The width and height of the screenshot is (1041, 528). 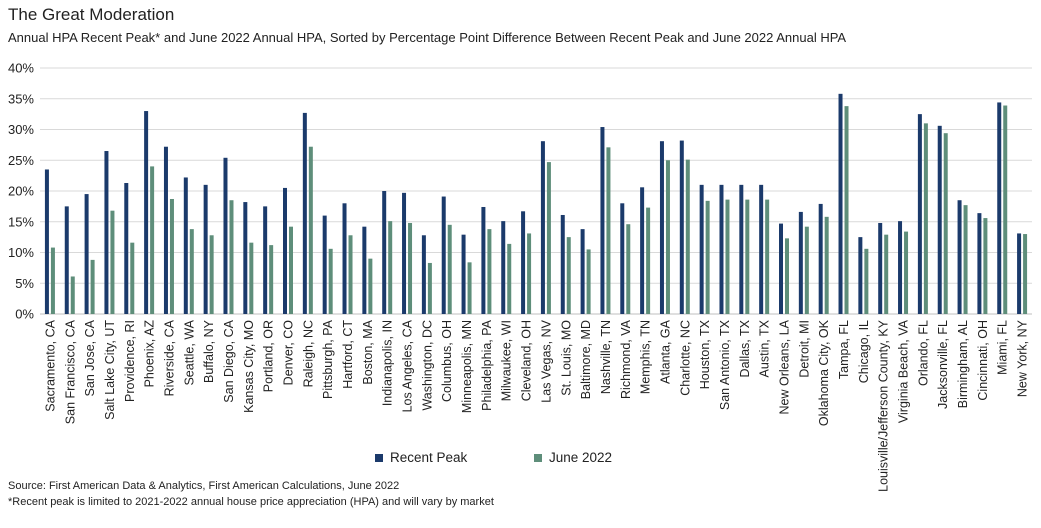 I want to click on x-tick-label: Nashville, TN, so click(x=606, y=357).